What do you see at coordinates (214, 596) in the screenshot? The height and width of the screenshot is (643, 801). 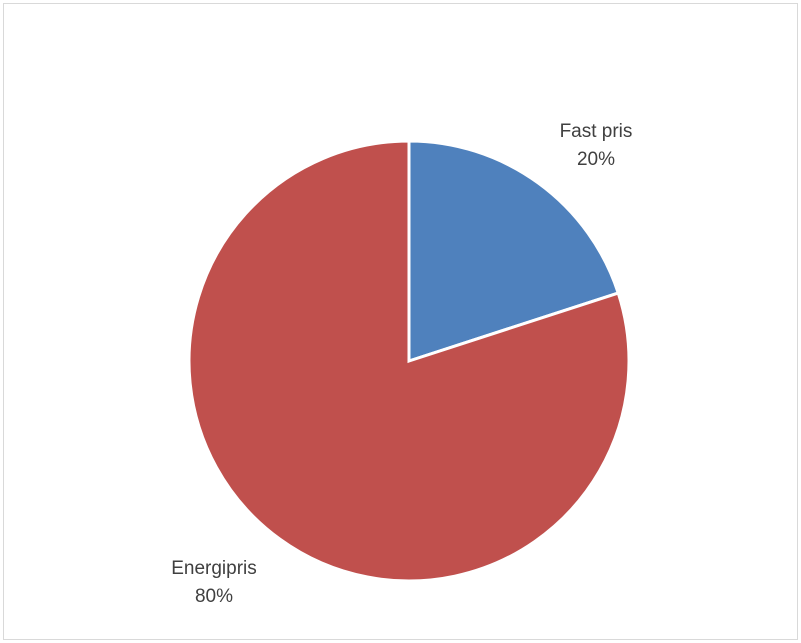 I see `slice-label-value-1: 80%` at bounding box center [214, 596].